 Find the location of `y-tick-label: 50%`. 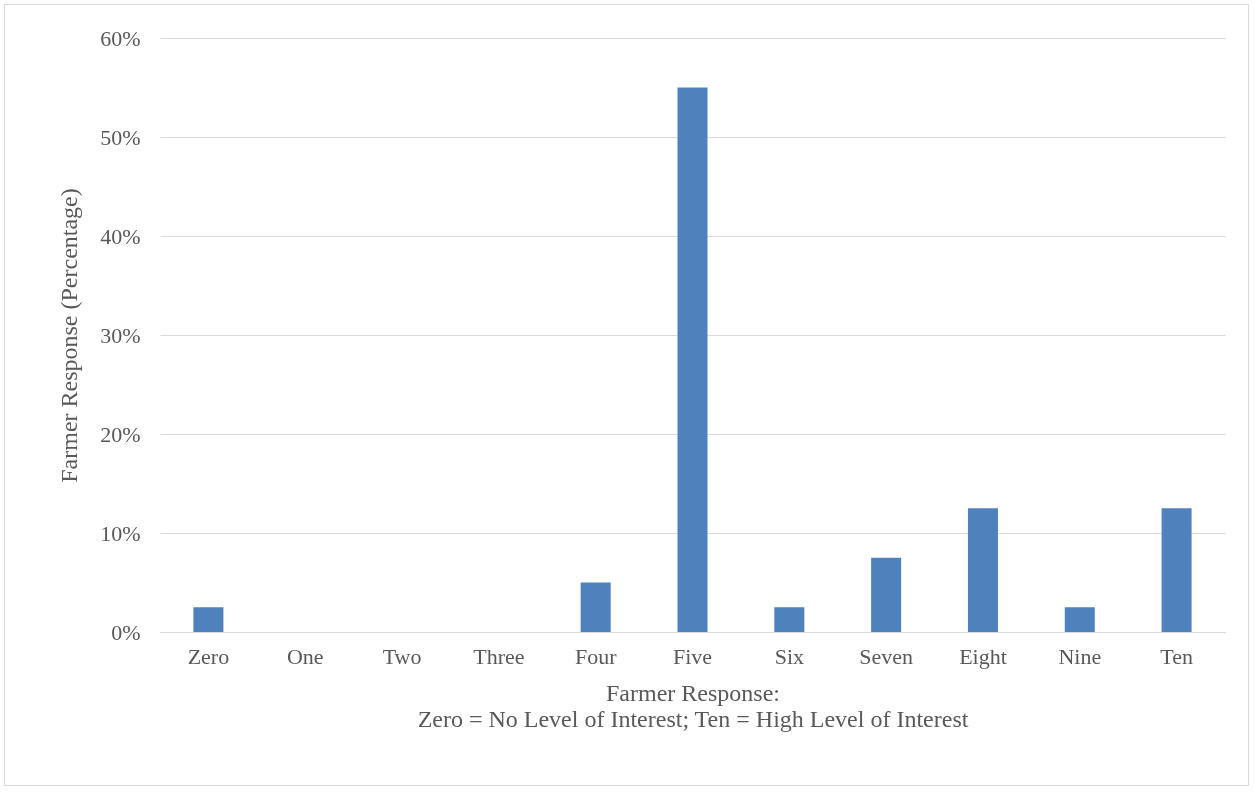

y-tick-label: 50% is located at coordinates (120, 137).